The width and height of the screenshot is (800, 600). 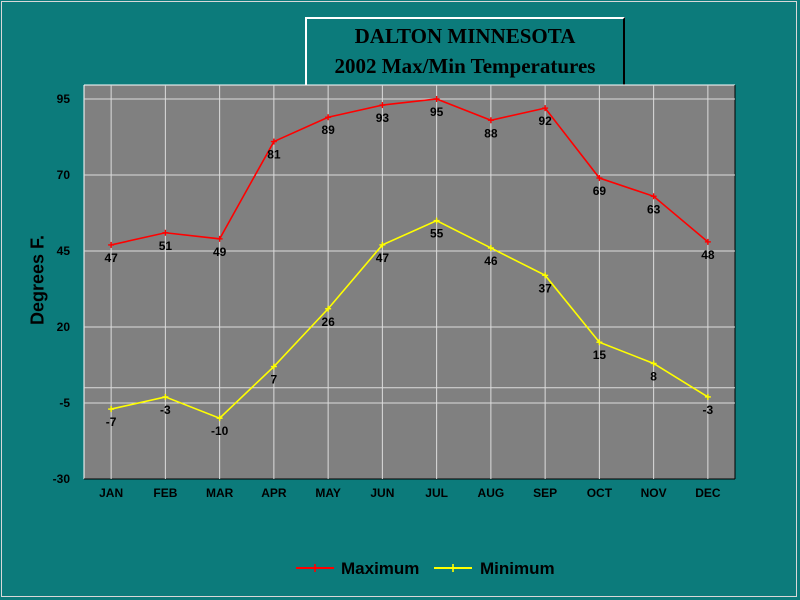 What do you see at coordinates (380, 568) in the screenshot?
I see `legend-label-maximum: Maximum` at bounding box center [380, 568].